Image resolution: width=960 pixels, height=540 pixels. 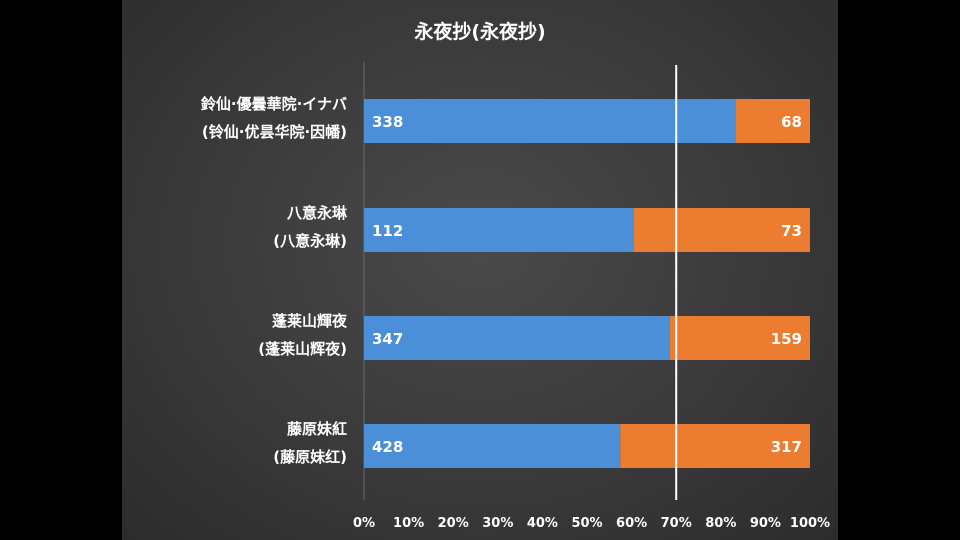 I want to click on tick-label: 80%, so click(x=720, y=523).